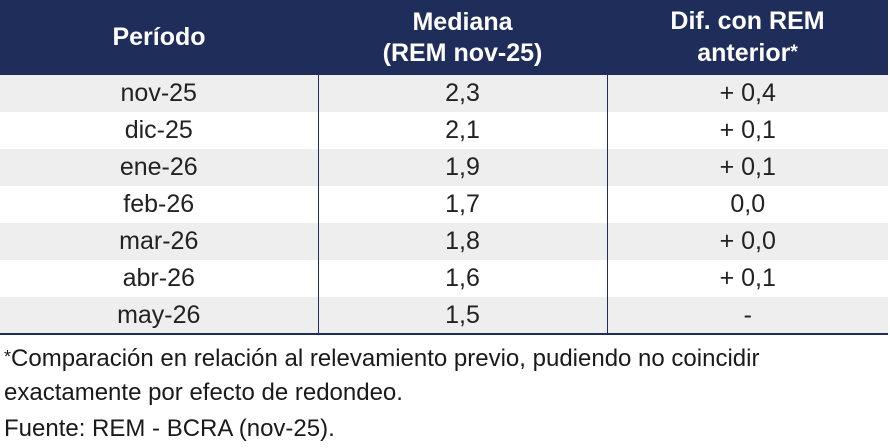 The width and height of the screenshot is (890, 448). What do you see at coordinates (462, 167) in the screenshot?
I see `cell-median: 1,9` at bounding box center [462, 167].